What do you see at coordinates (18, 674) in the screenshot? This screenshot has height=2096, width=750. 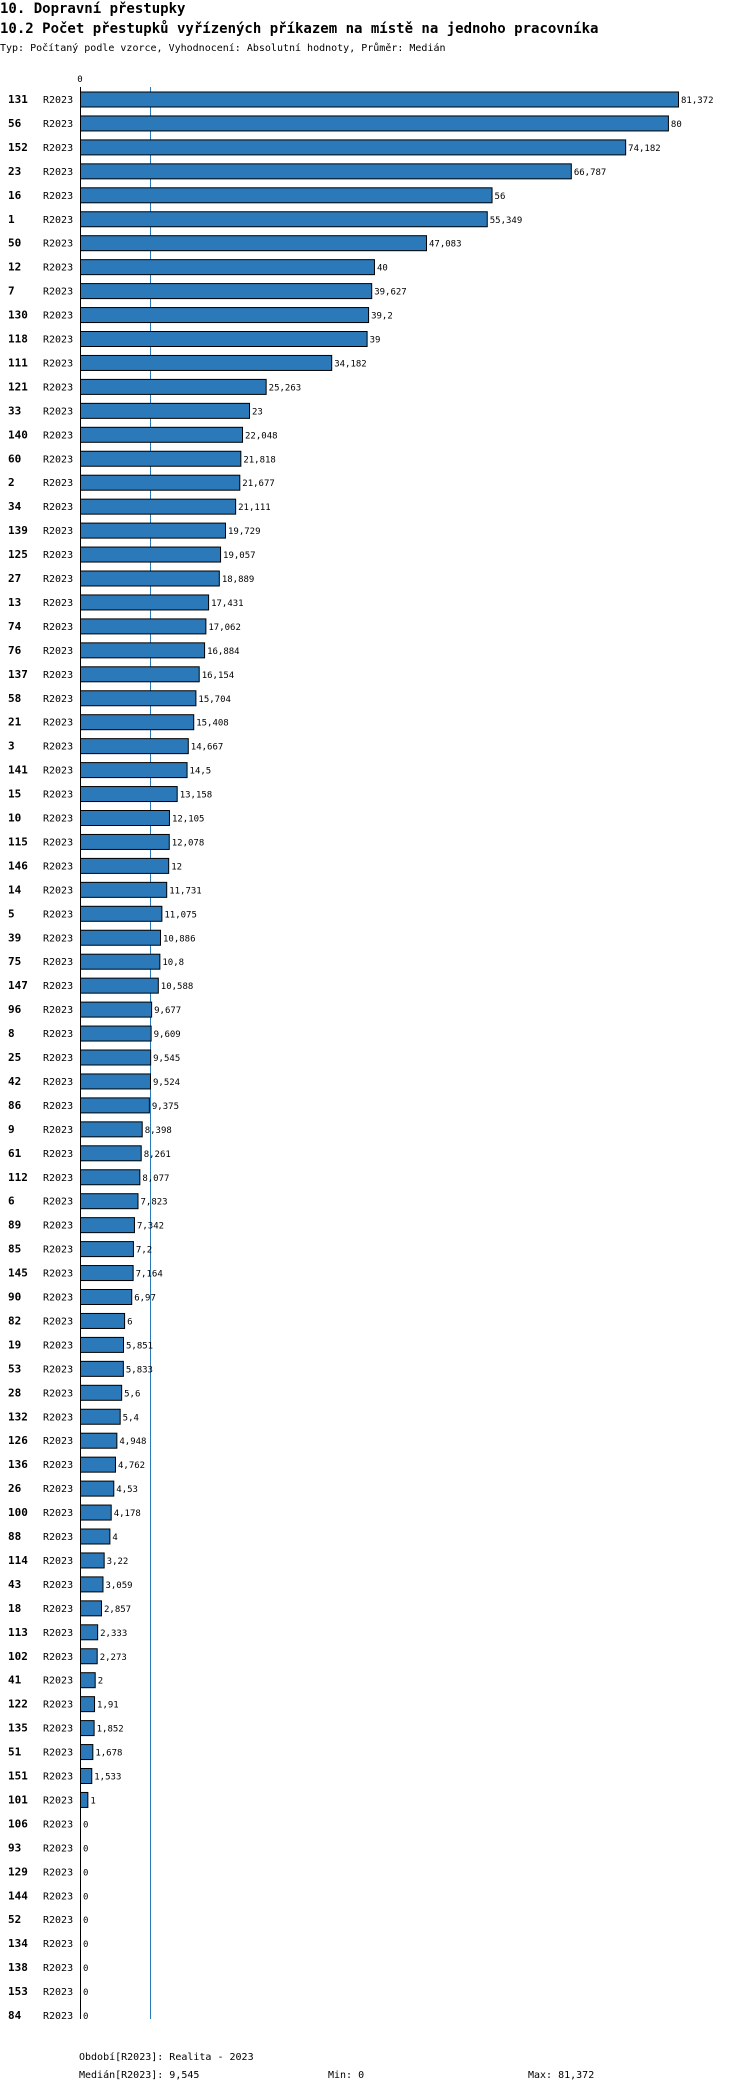 I see `category-label: 137` at bounding box center [18, 674].